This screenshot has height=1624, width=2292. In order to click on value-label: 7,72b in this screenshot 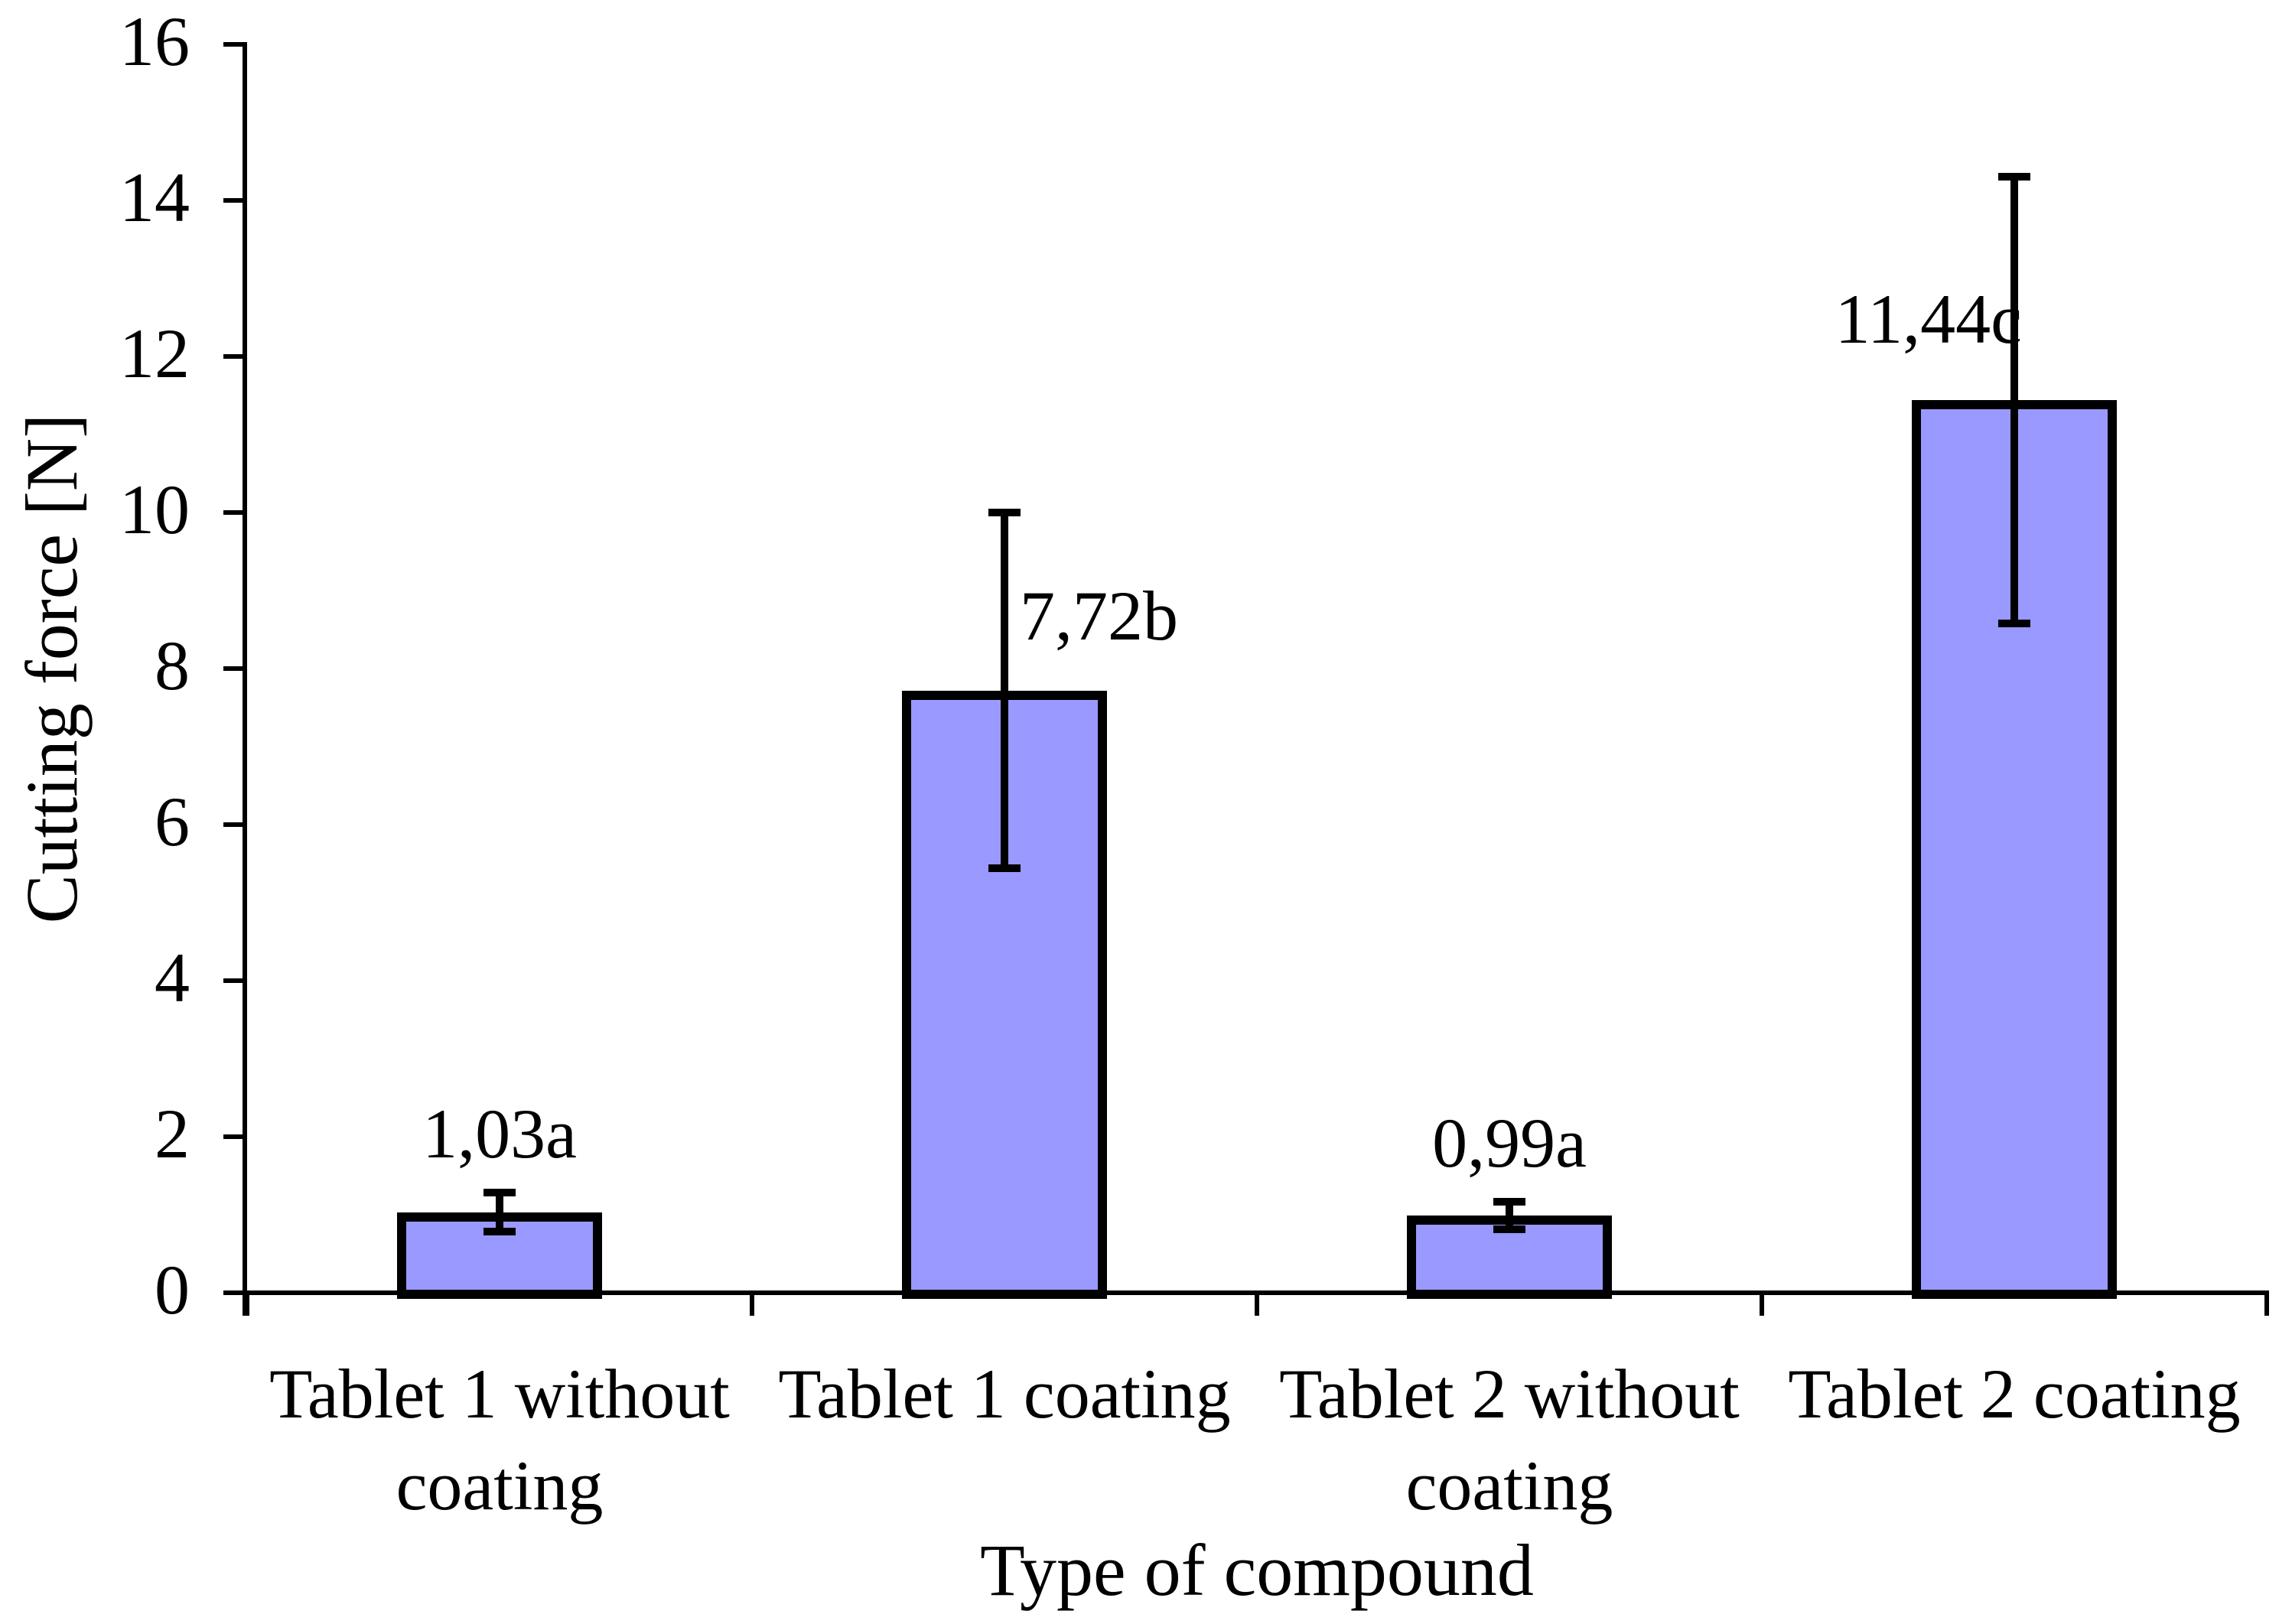, I will do `click(1099, 616)`.